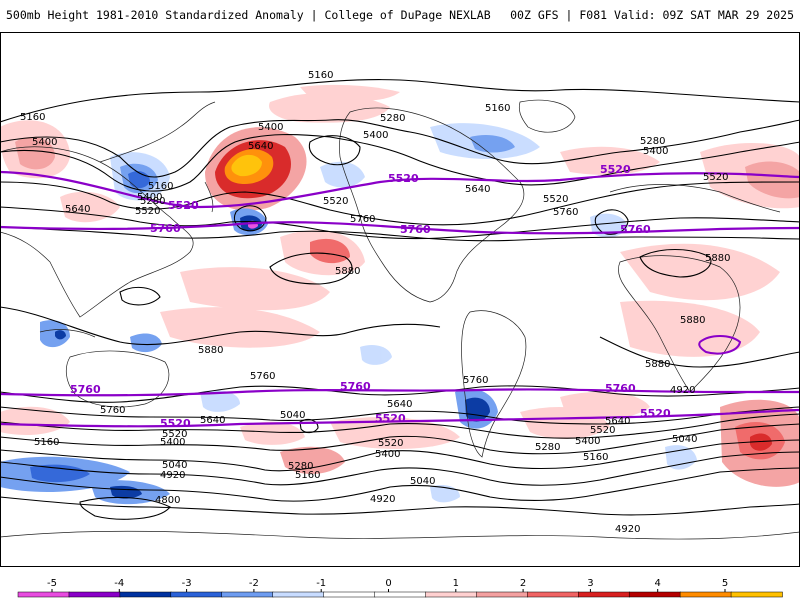  Describe the element at coordinates (330, 251) in the screenshot. I see `anomaly-positive-midpac-core` at that location.